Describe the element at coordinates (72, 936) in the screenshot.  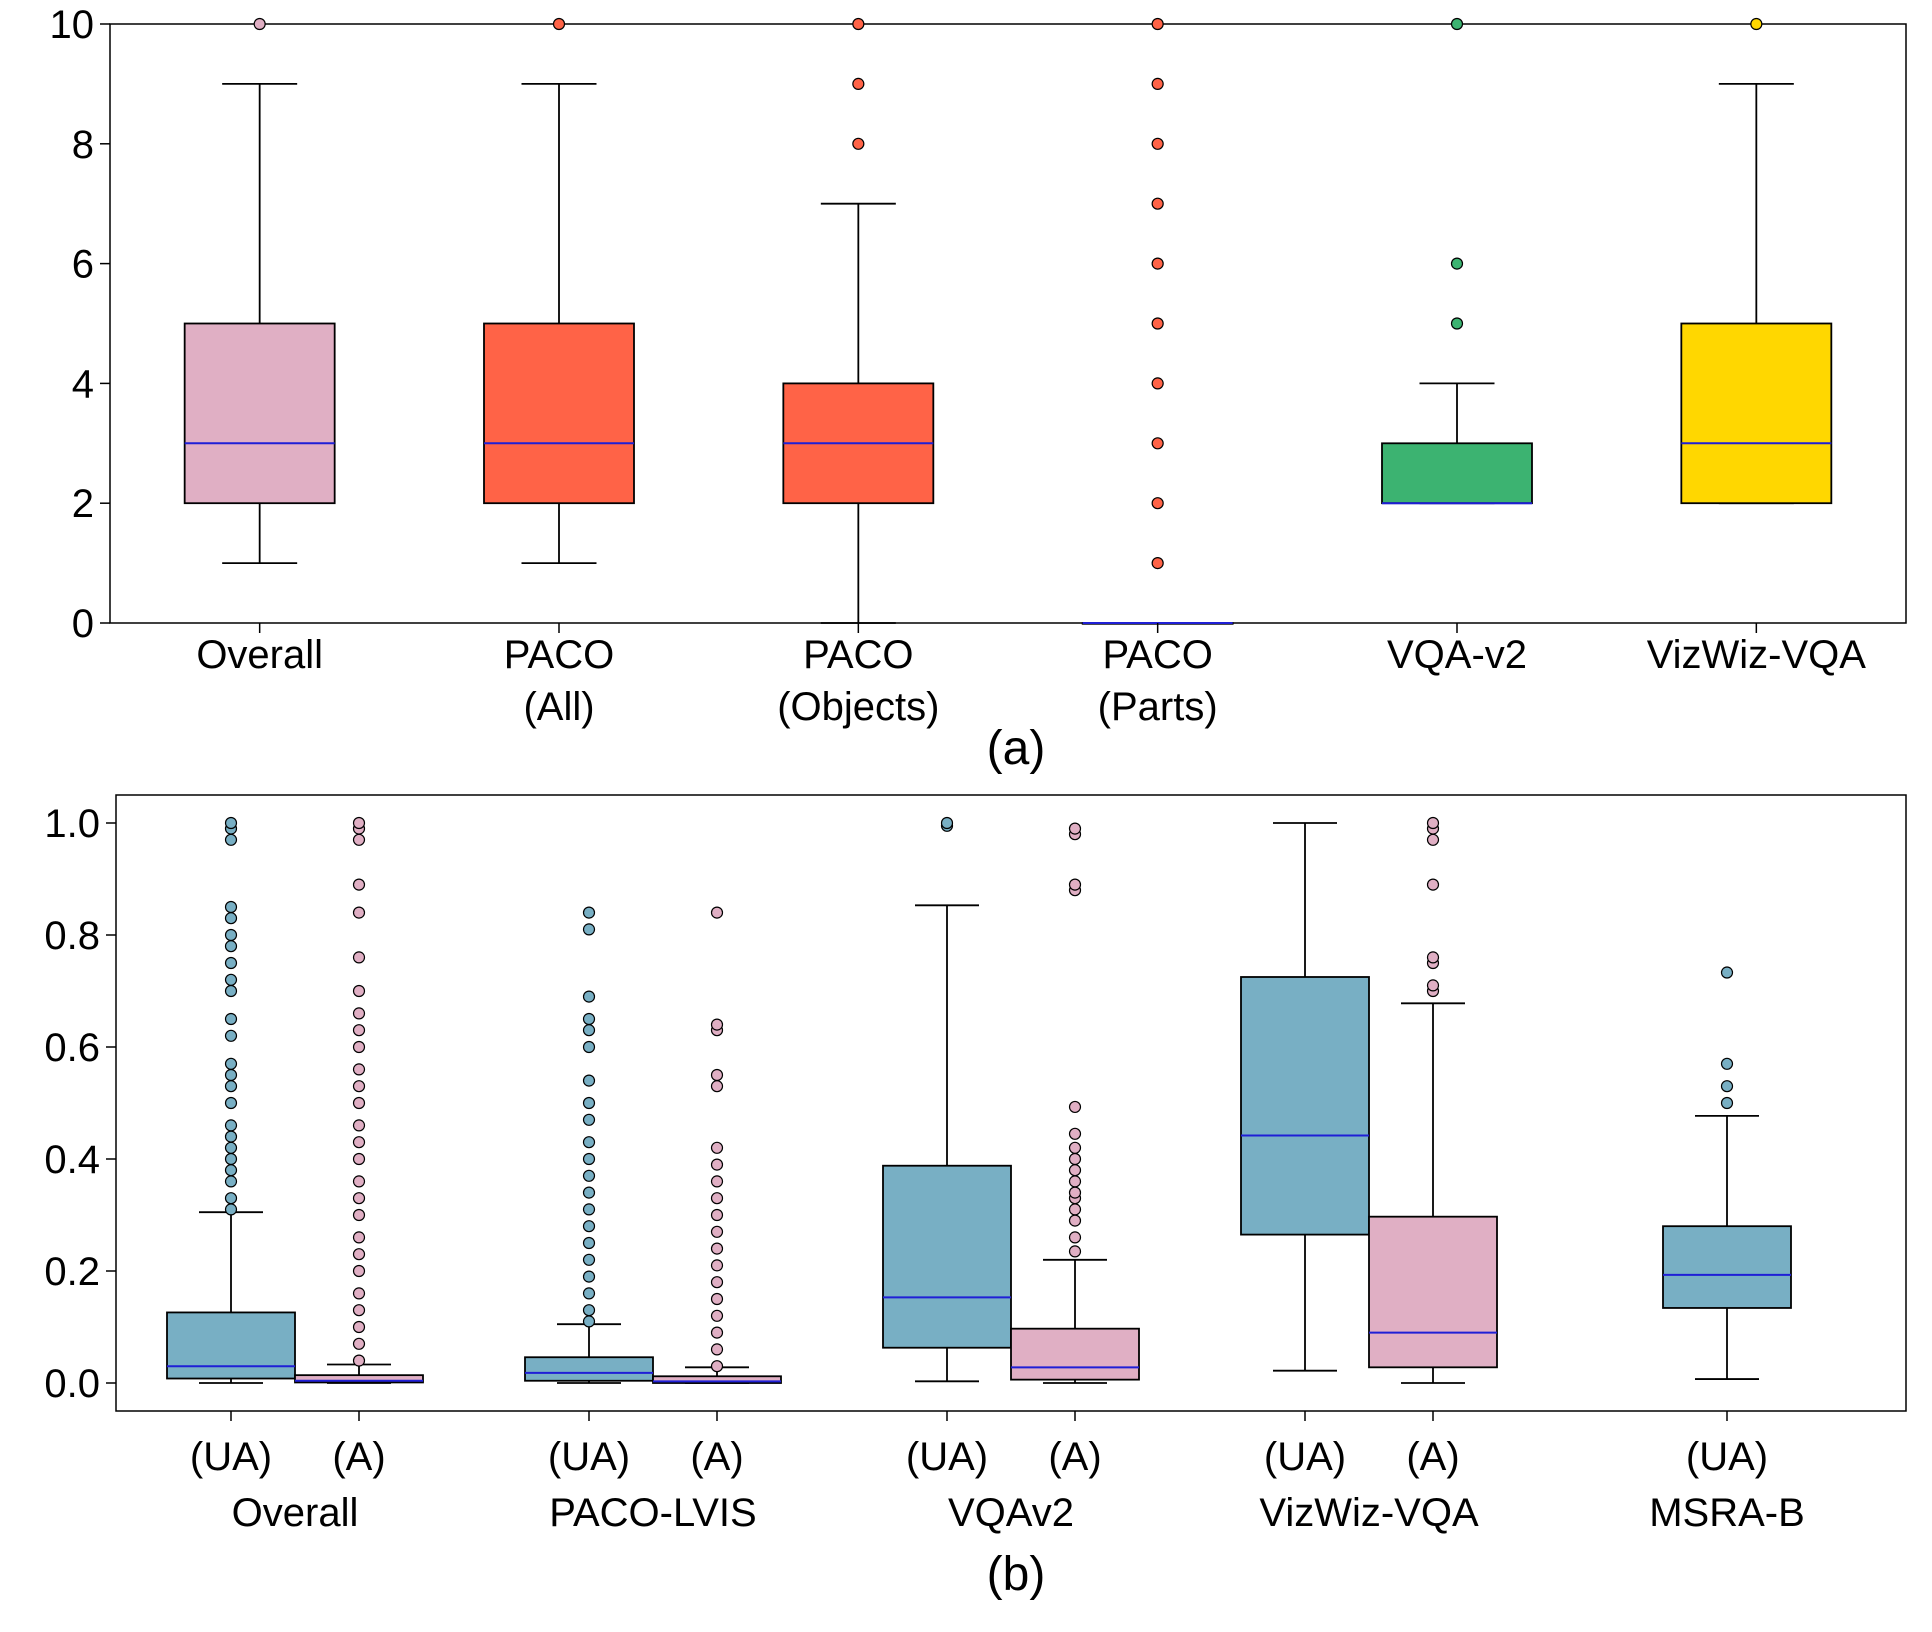
I see `b-ytick-label: 0.8` at that location.